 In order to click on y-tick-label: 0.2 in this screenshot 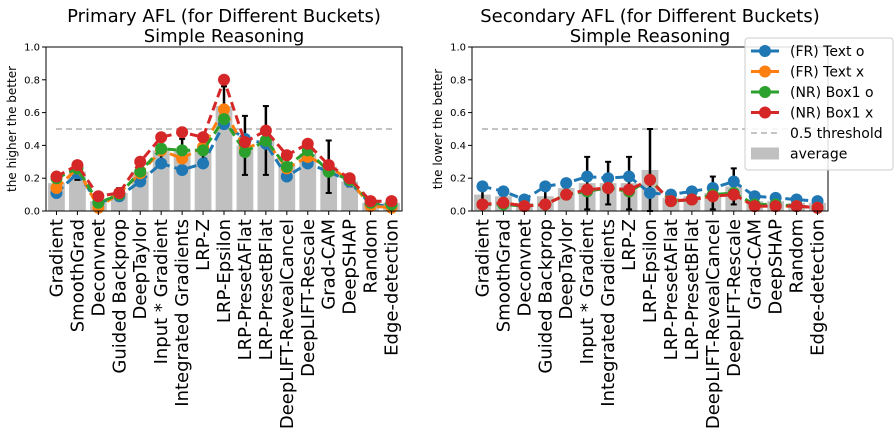, I will do `click(458, 179)`.